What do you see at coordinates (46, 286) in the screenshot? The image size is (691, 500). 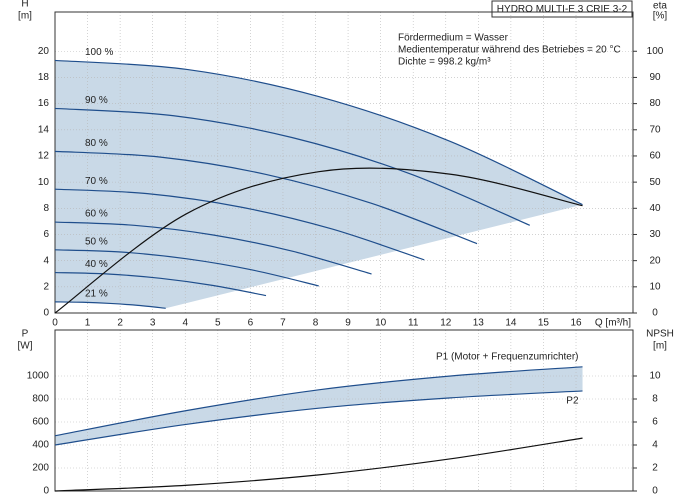 I see `y-tick-label: 2` at bounding box center [46, 286].